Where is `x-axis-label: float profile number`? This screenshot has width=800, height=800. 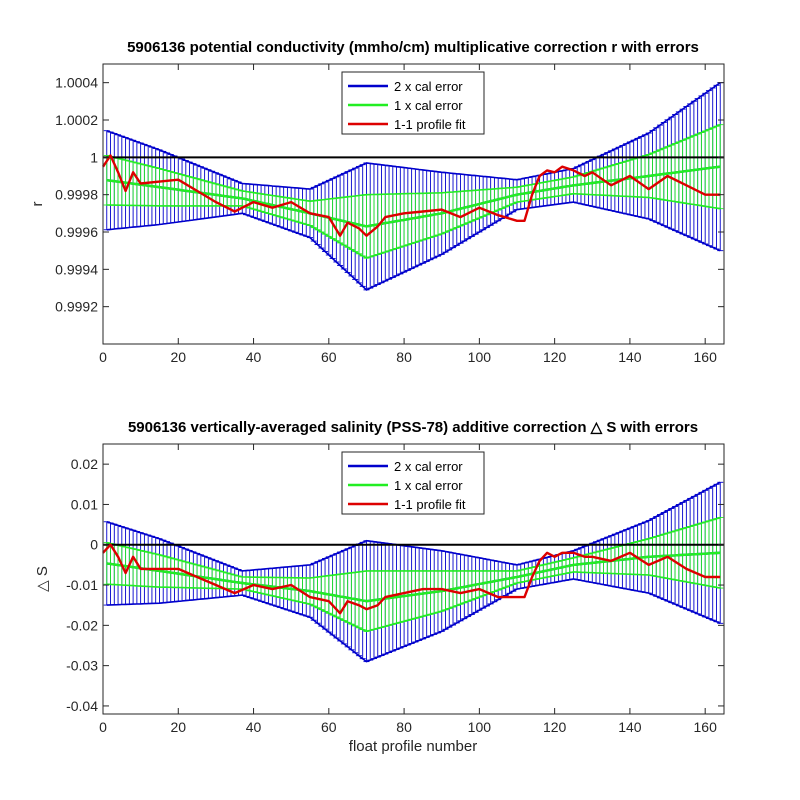
x-axis-label: float profile number is located at coordinates (413, 746).